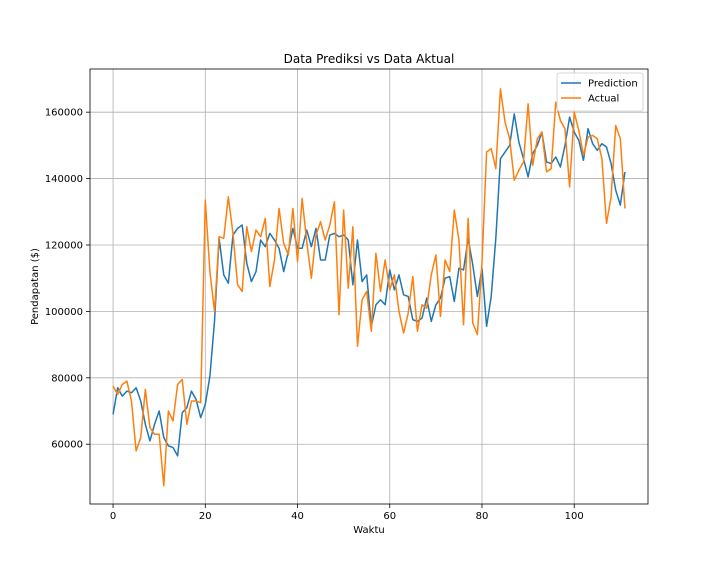  I want to click on y-tick-label: 120000, so click(64, 245).